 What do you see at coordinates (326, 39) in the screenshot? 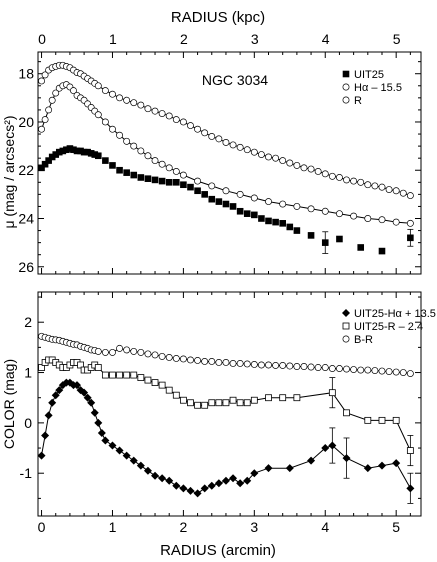
I see `top-axis-tick-label: 4` at bounding box center [326, 39].